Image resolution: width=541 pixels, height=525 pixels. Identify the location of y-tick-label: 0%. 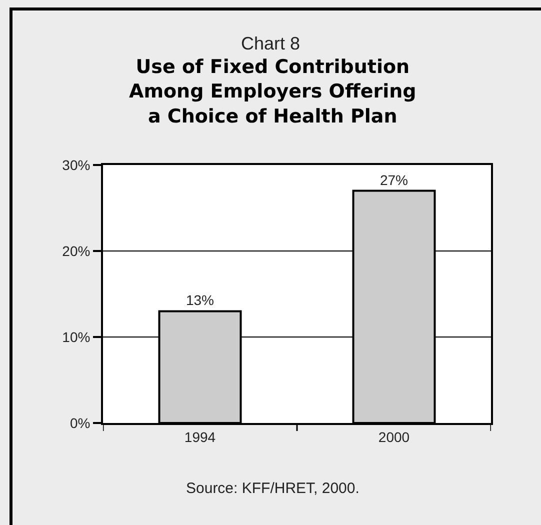
(80, 422).